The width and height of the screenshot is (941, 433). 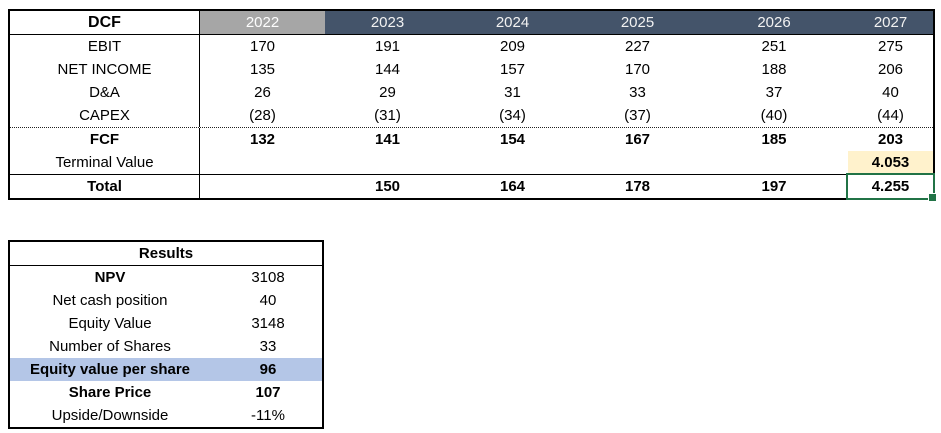 What do you see at coordinates (110, 369) in the screenshot?
I see `results-label-equity-value-per-share: Equity value per share` at bounding box center [110, 369].